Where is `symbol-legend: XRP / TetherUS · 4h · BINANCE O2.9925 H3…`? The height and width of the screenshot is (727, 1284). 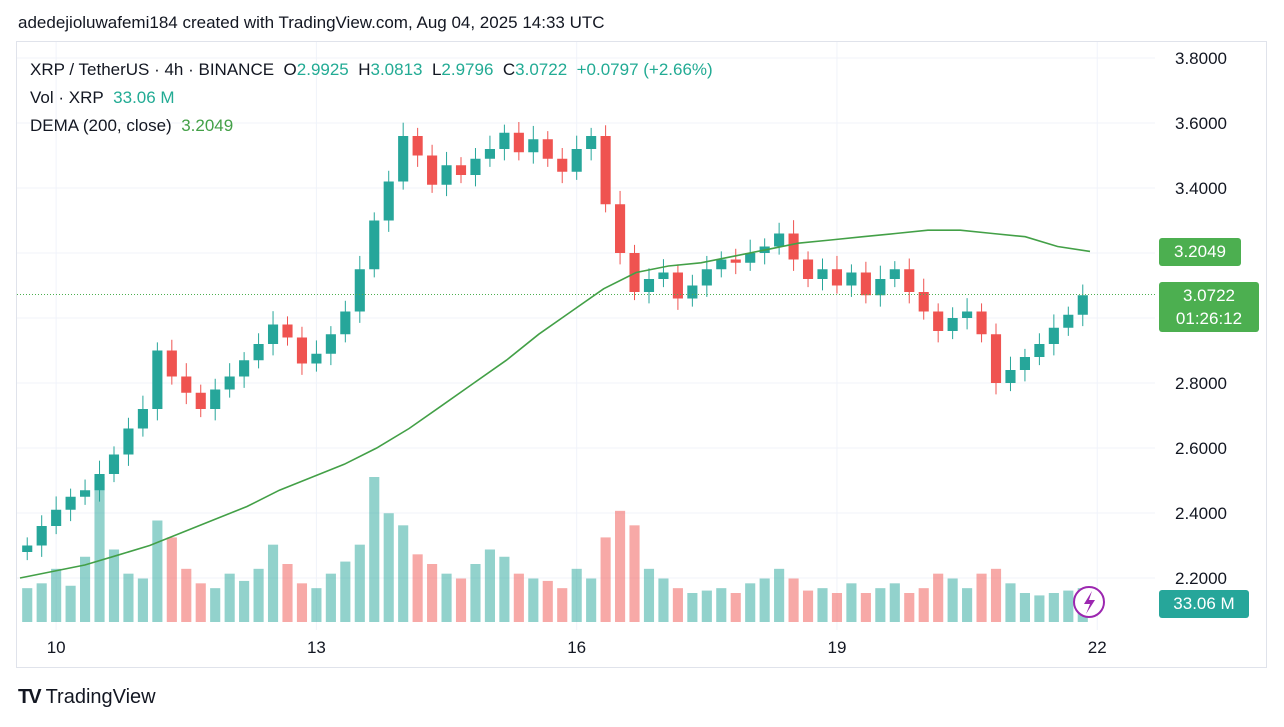 symbol-legend: XRP / TetherUS · 4h · BINANCE O2.9925 H3… is located at coordinates (371, 70).